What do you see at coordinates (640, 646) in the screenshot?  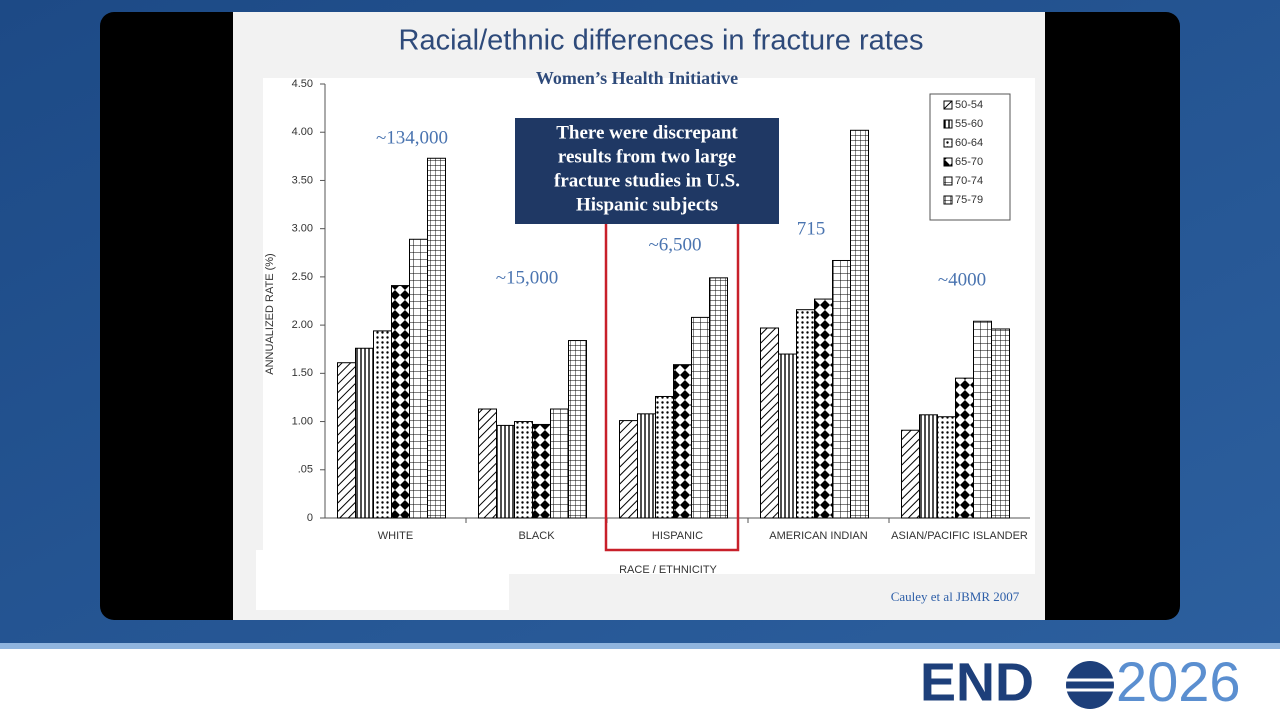 I see `footer-line` at bounding box center [640, 646].